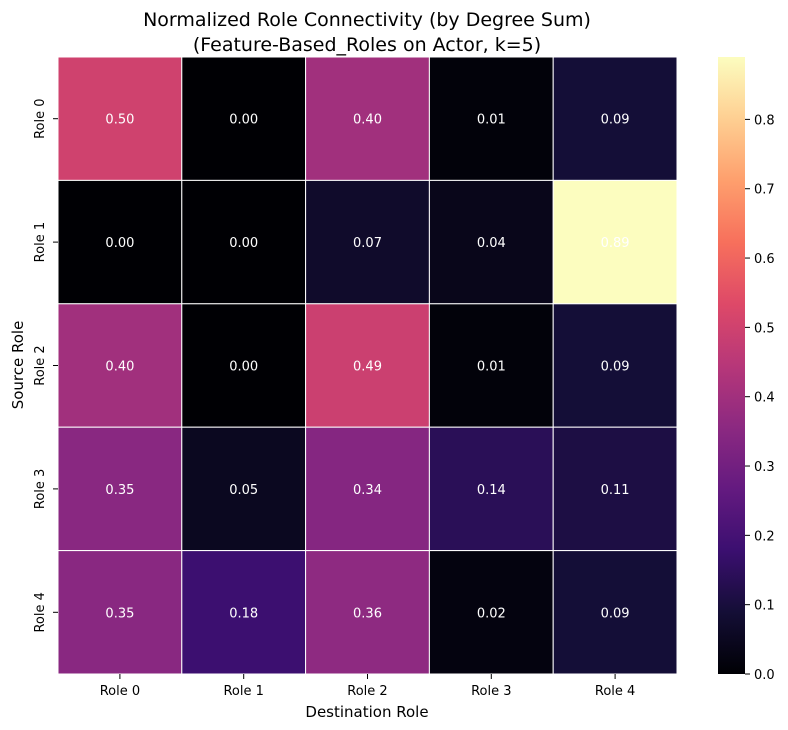  What do you see at coordinates (764, 606) in the screenshot?
I see `colorbar-tick-label: 0.1` at bounding box center [764, 606].